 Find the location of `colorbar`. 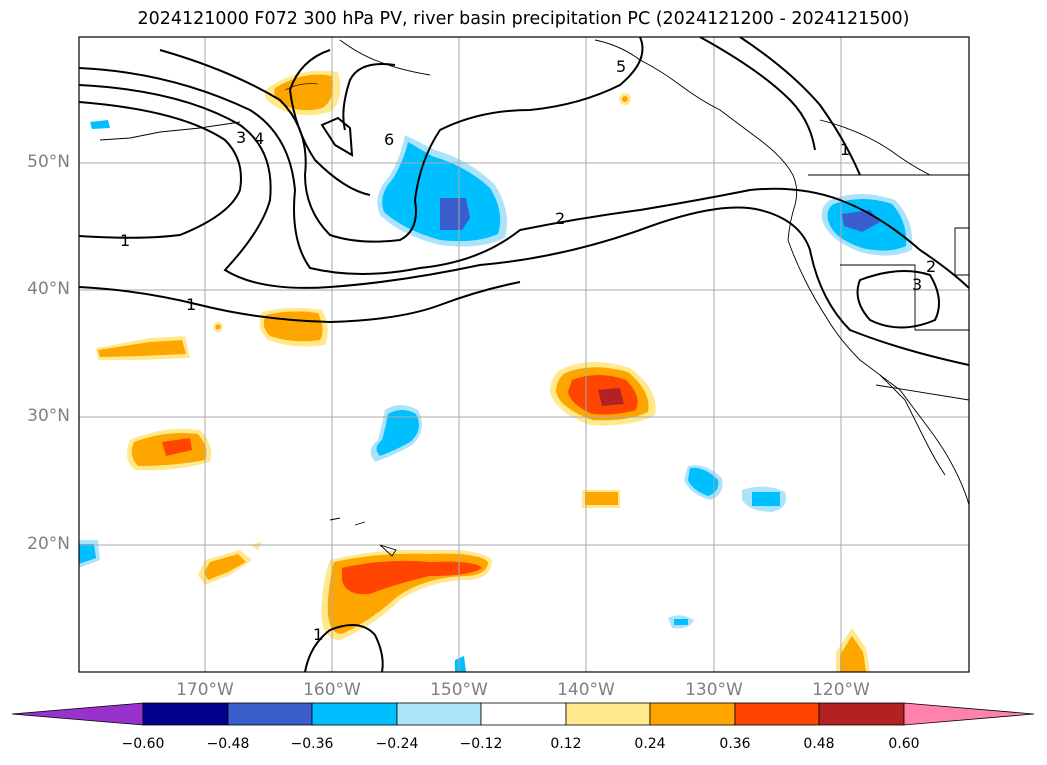

colorbar is located at coordinates (523, 714).